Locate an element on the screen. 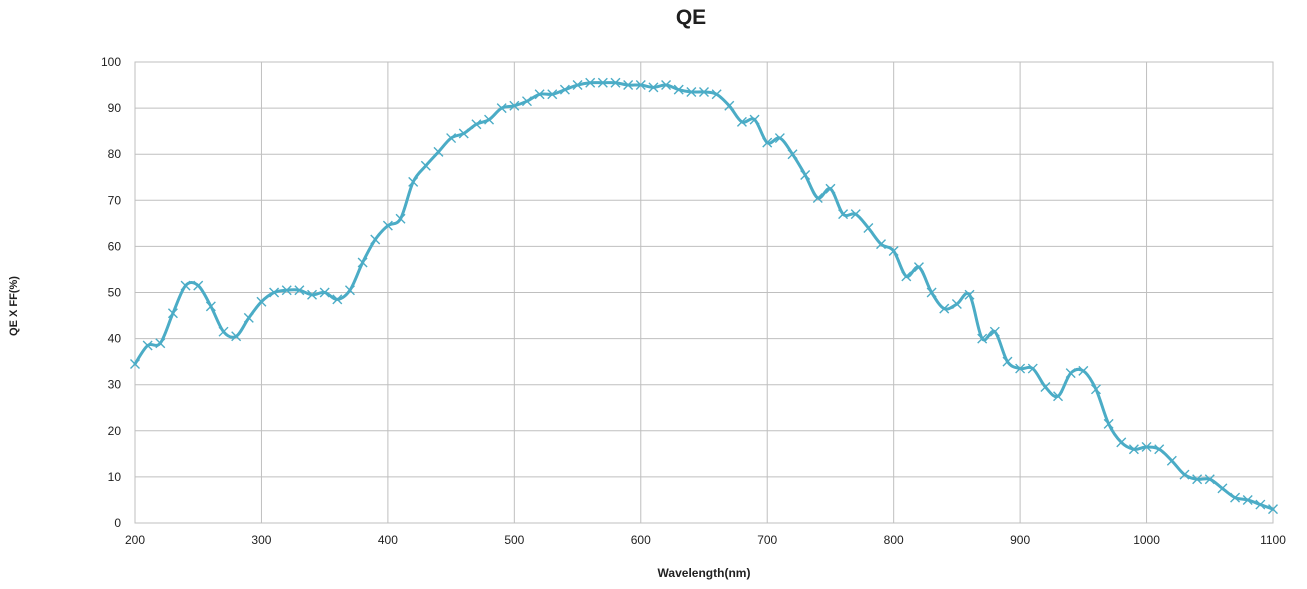 The height and width of the screenshot is (589, 1307). x-tick-label: 700 is located at coordinates (767, 540).